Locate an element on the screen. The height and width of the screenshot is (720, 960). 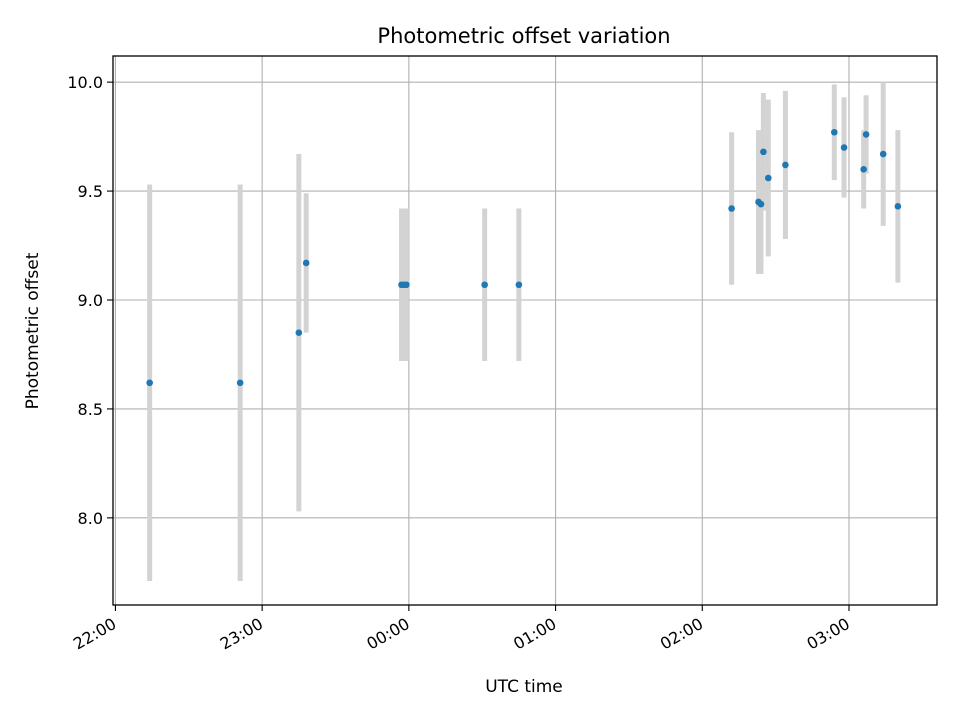
y-tick-label: 9.0 is located at coordinates (90, 300).